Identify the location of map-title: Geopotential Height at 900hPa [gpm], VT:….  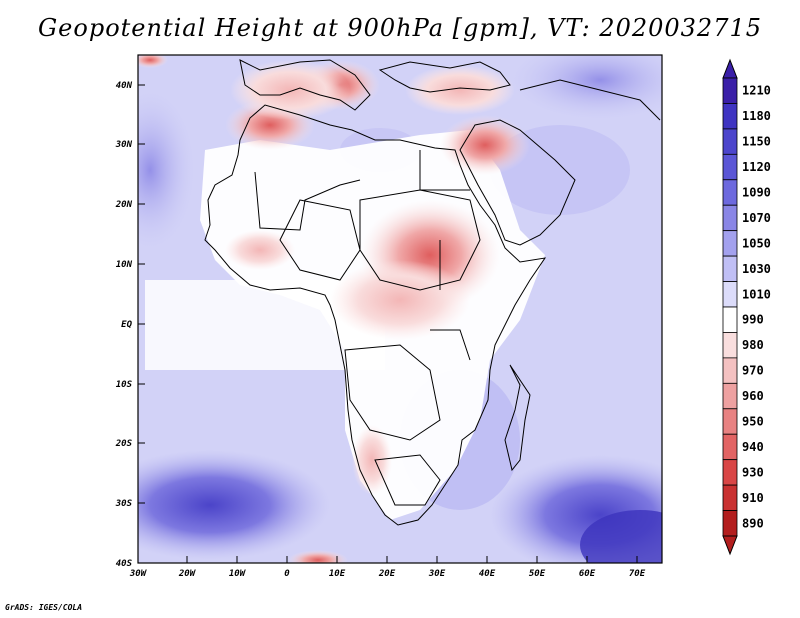
(400, 28).